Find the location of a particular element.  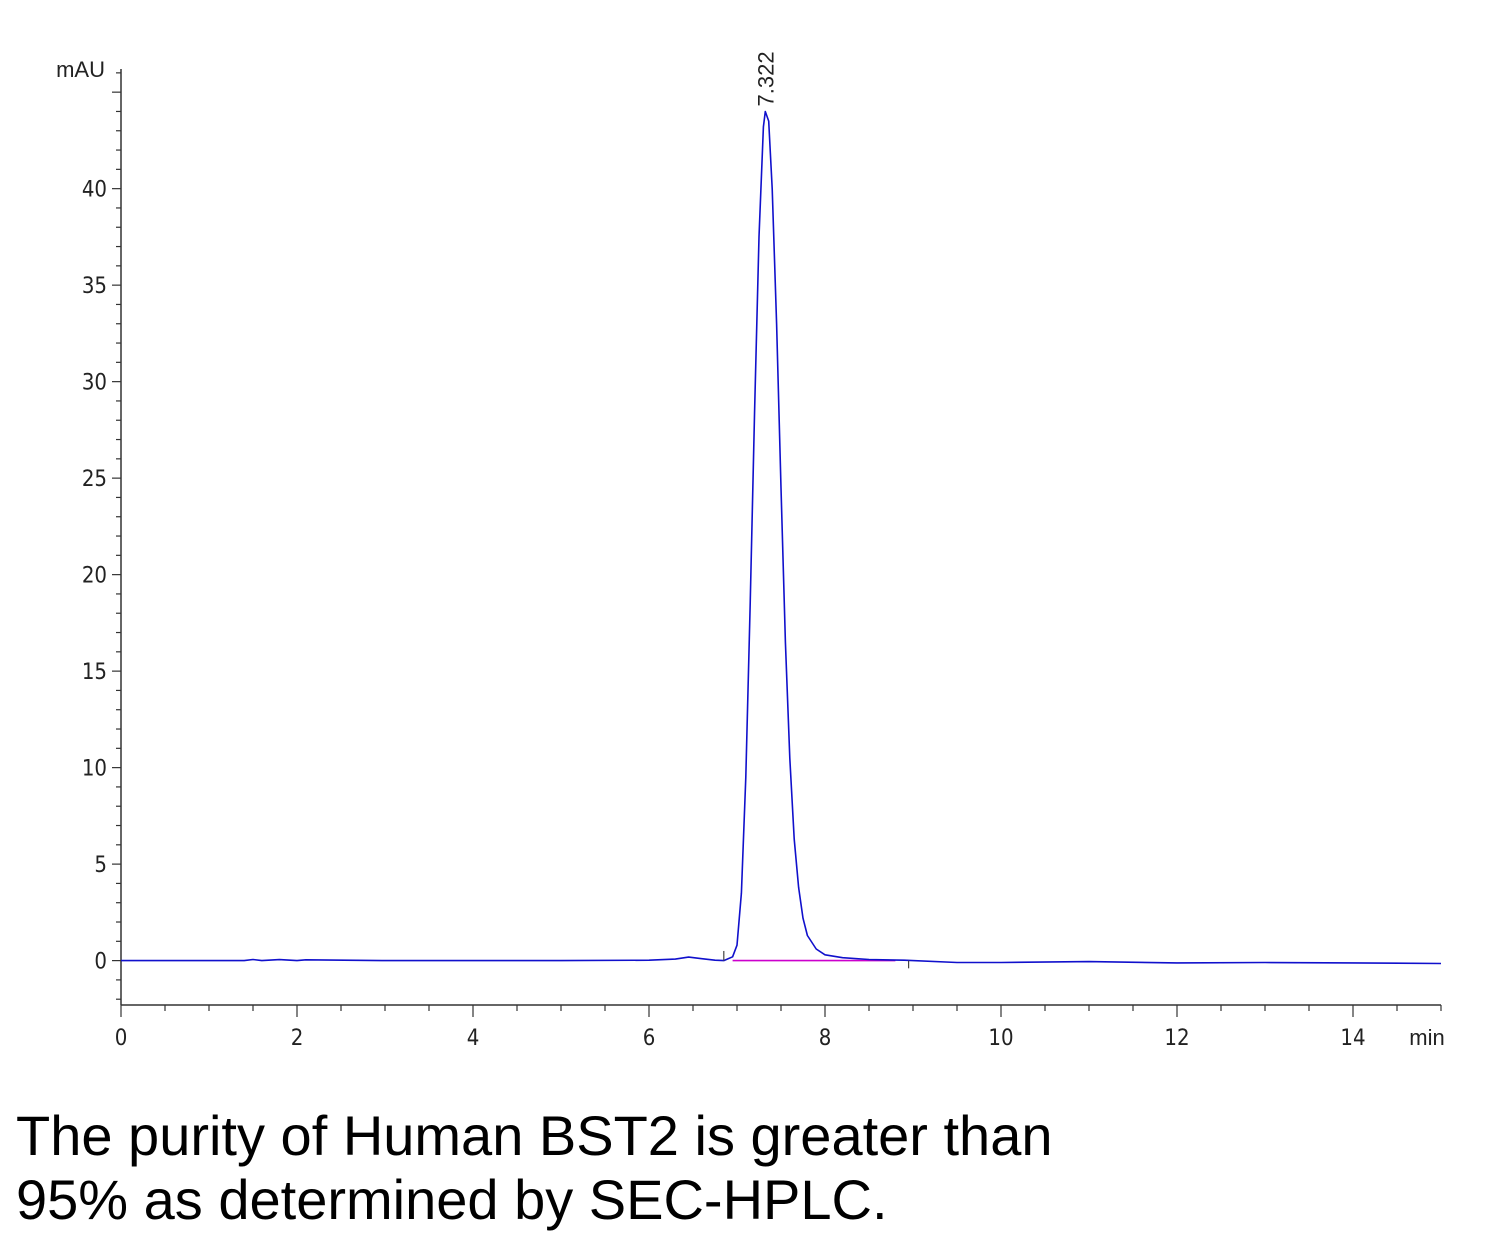

x-tick-label: 12 is located at coordinates (1176, 1038).